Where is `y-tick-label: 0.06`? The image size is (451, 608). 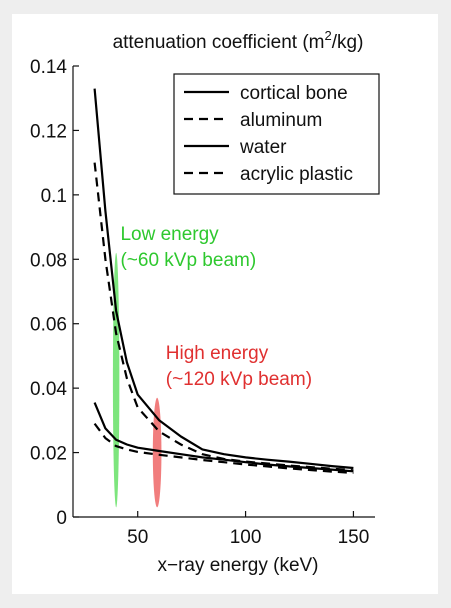 y-tick-label: 0.06 is located at coordinates (48, 325).